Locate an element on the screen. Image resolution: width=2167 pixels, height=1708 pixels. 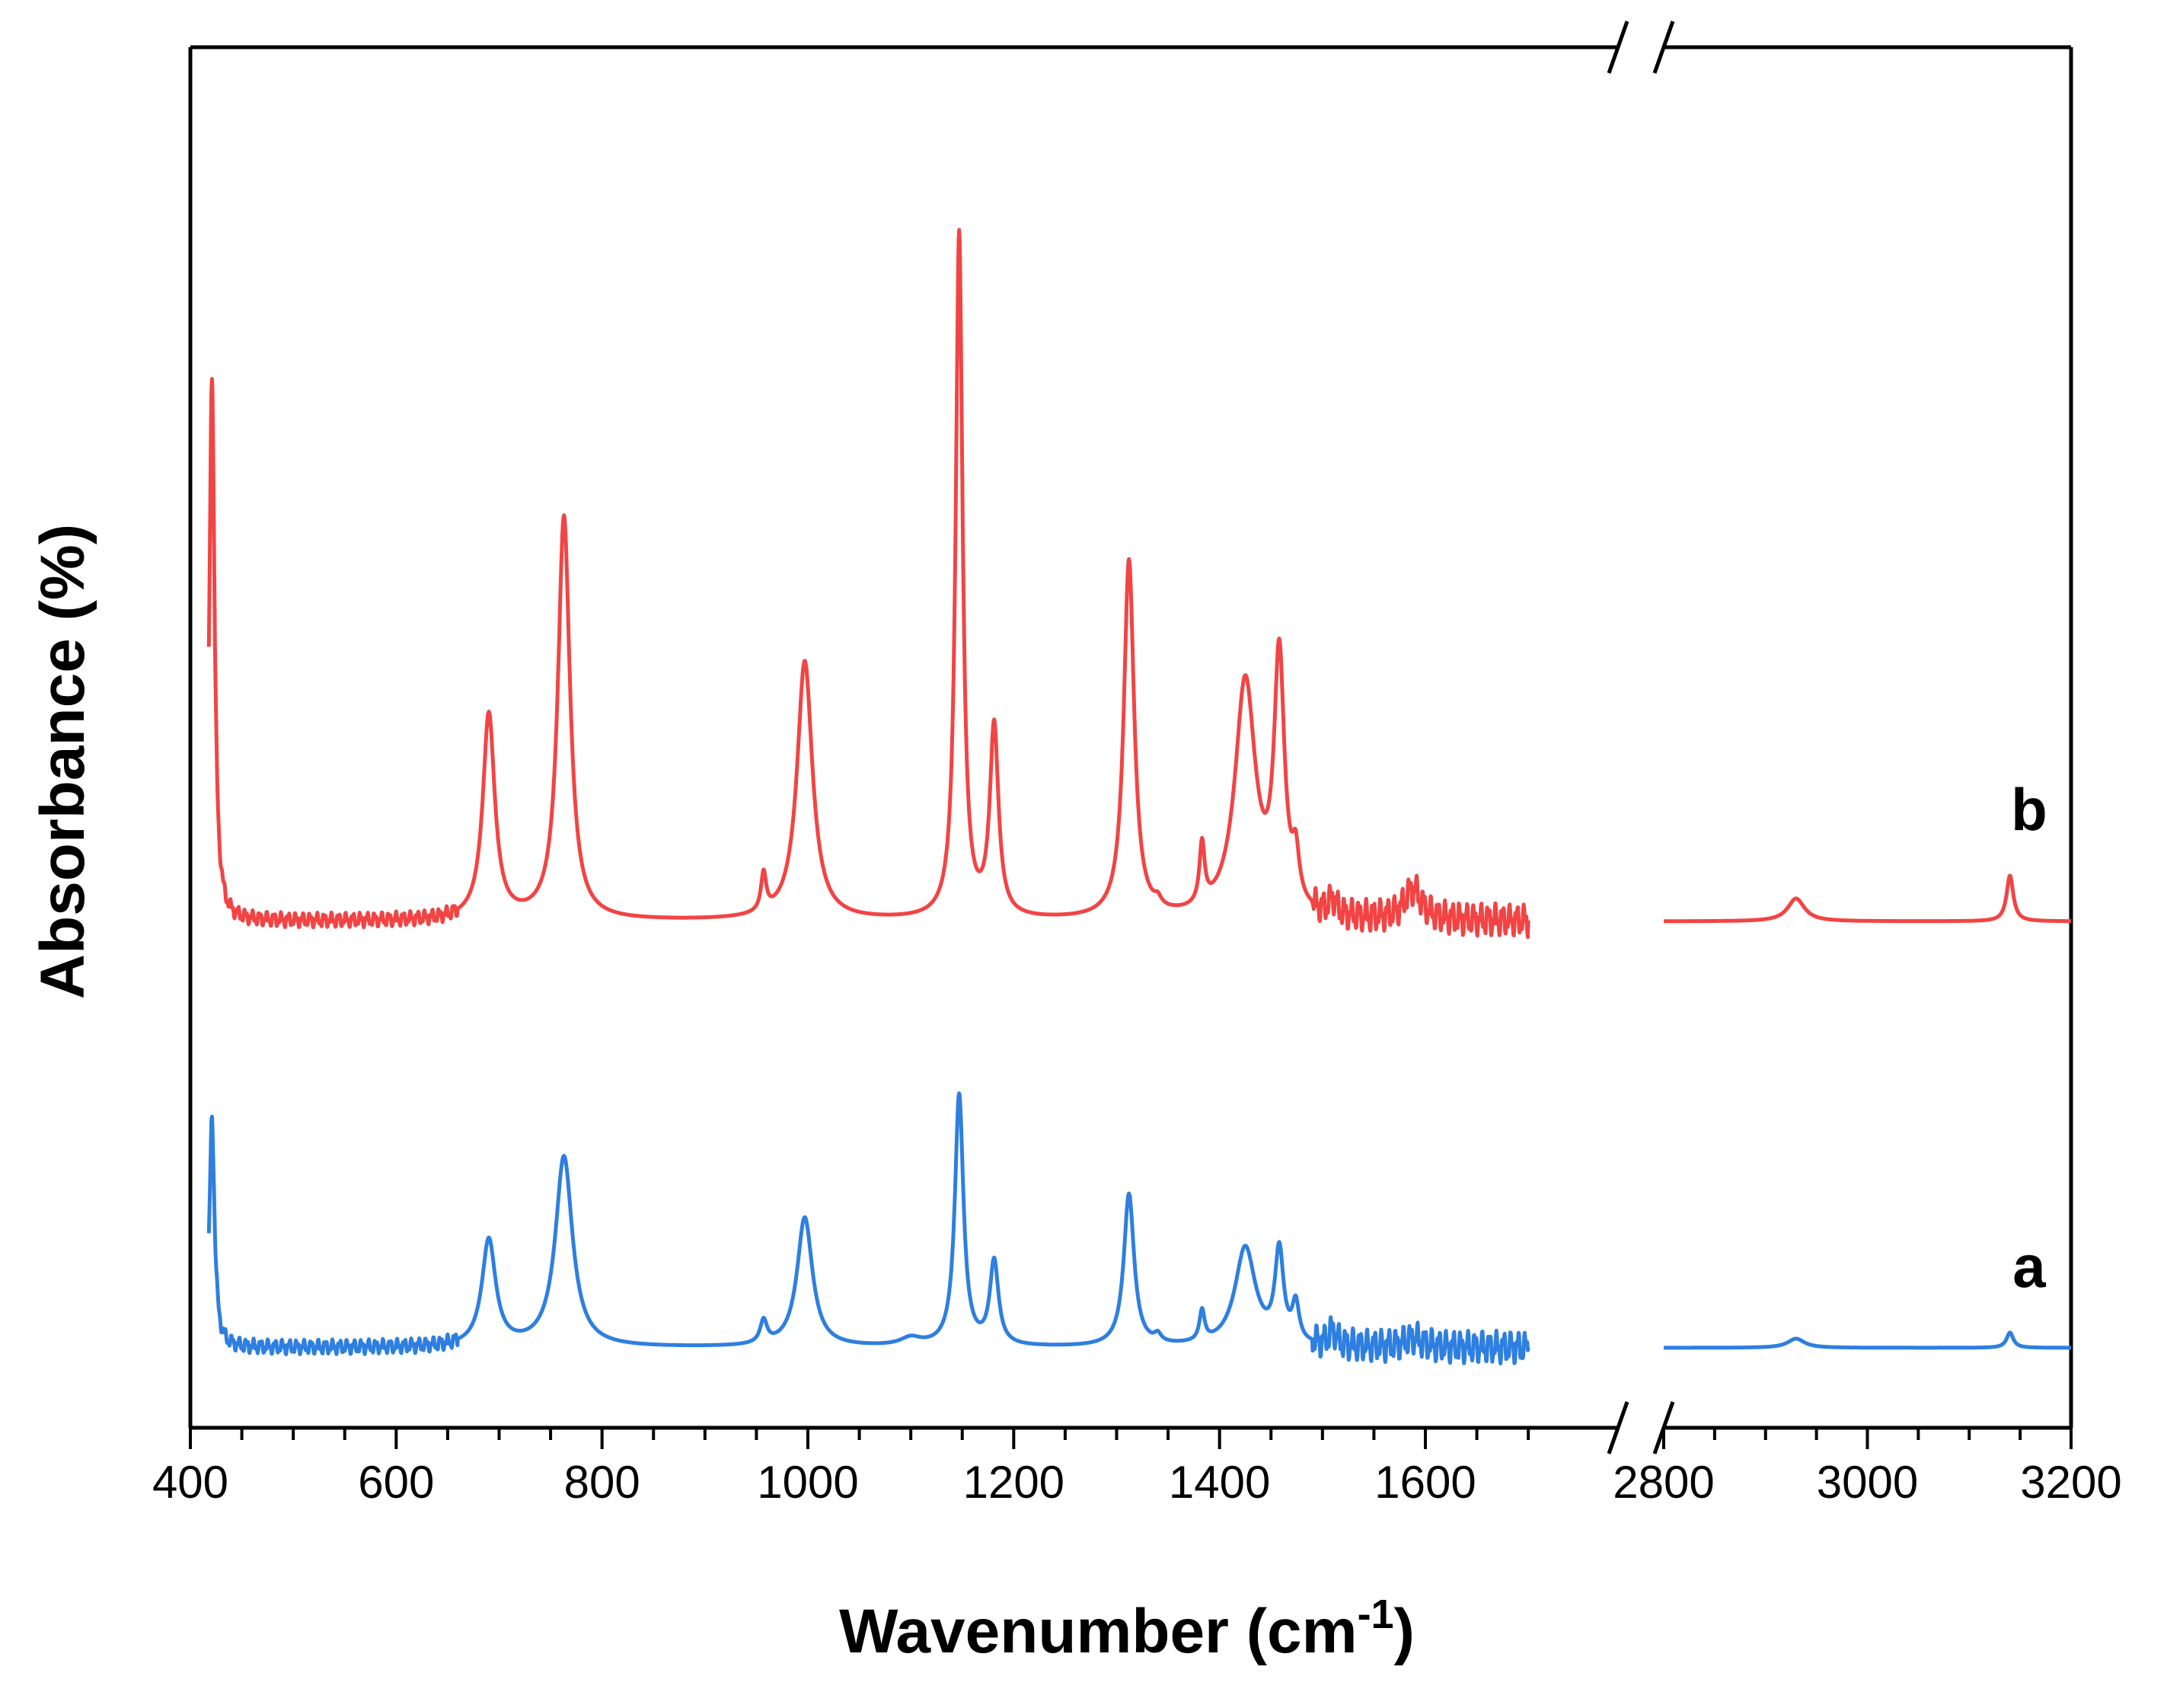
x-tick-label: 600 is located at coordinates (396, 1482).